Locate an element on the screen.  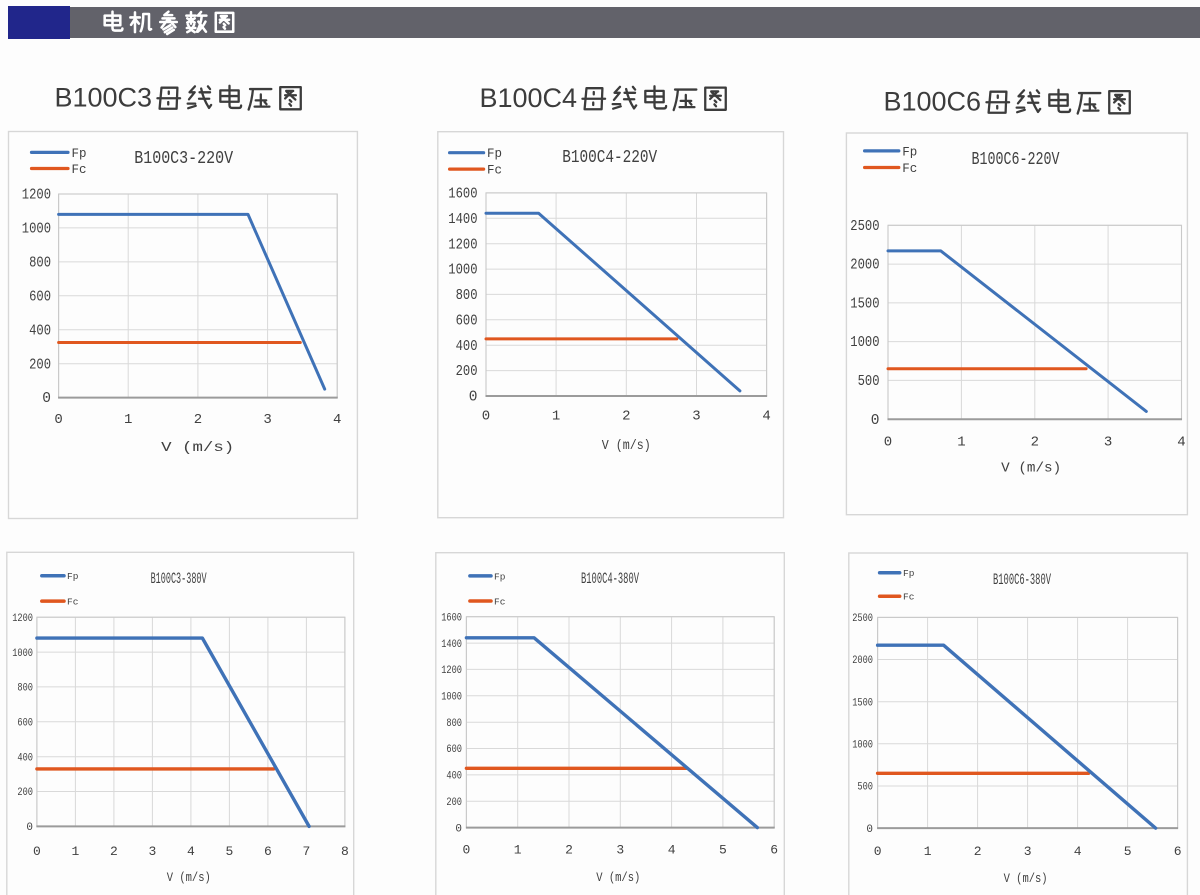
svg-text: B100C4 is located at coordinates (529, 98).